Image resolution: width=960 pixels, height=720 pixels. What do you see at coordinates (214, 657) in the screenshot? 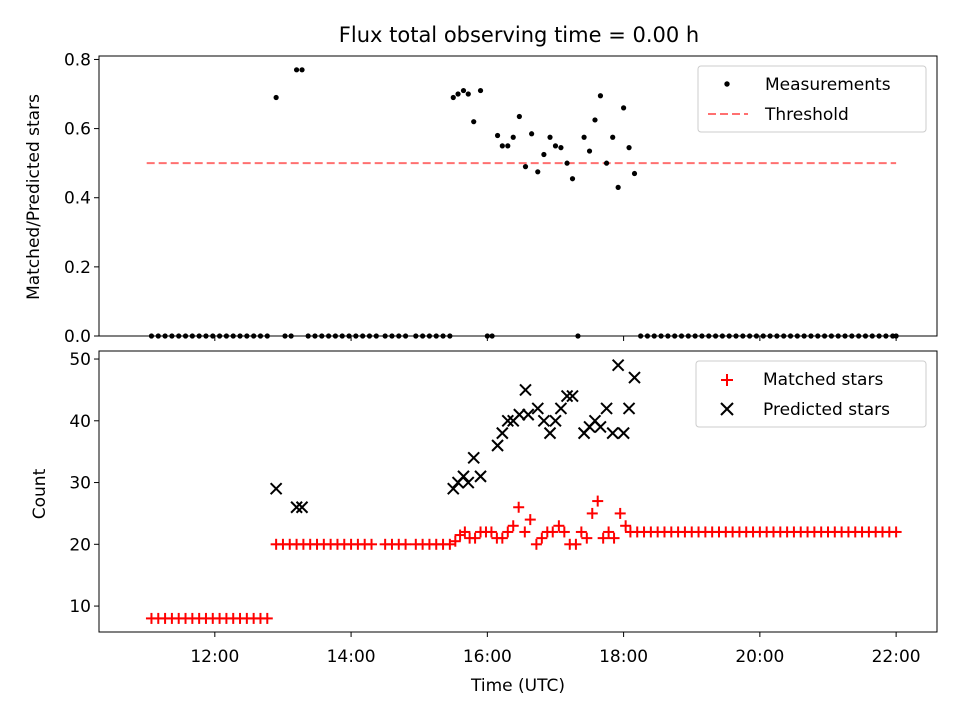
I see `x-tick-label: 12:00` at bounding box center [214, 657].